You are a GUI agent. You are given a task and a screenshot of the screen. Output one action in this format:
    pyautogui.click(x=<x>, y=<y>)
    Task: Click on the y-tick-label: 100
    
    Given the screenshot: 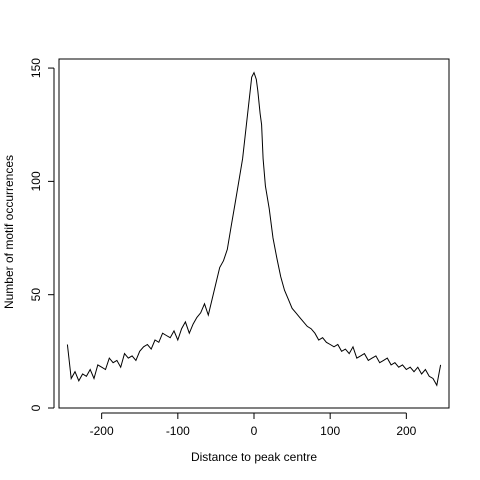 What is the action you would take?
    pyautogui.click(x=36, y=181)
    